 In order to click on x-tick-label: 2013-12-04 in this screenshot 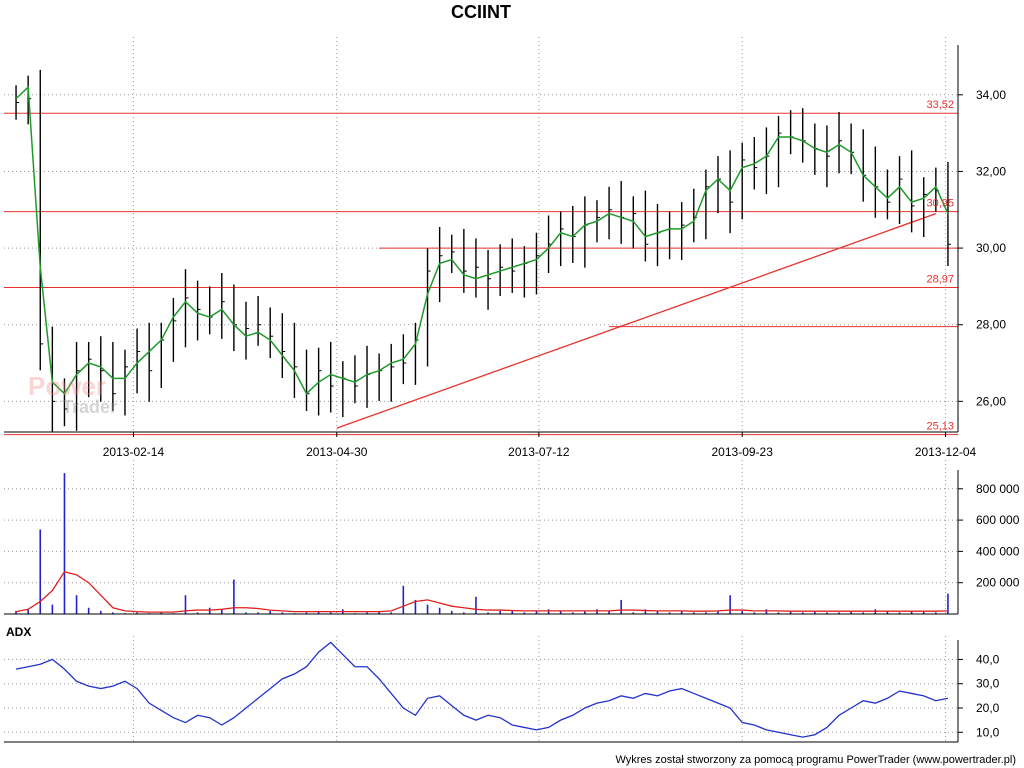, I will do `click(946, 452)`.